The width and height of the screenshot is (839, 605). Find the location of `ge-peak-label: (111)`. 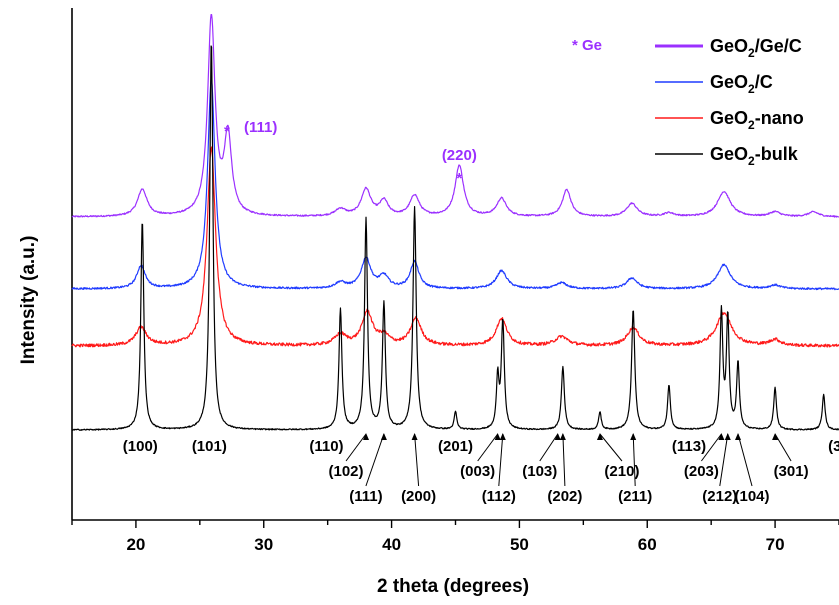

ge-peak-label: (111) is located at coordinates (260, 127).